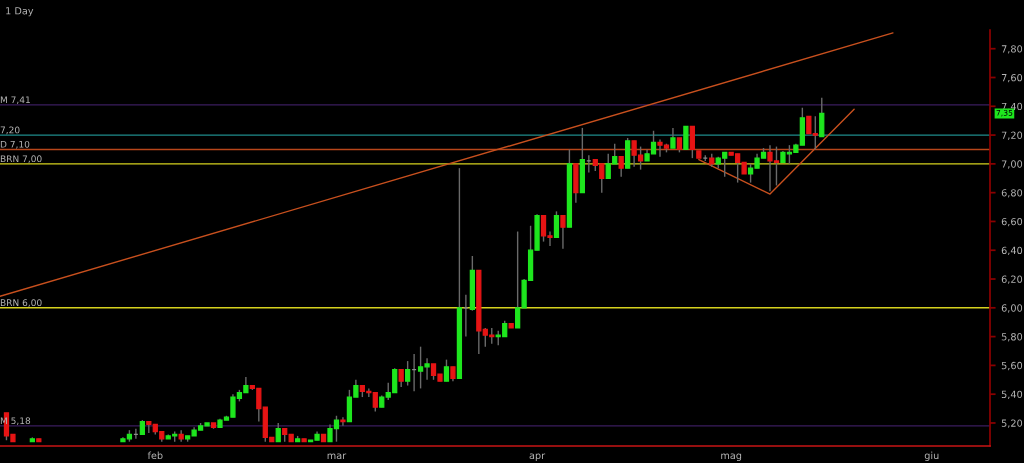  I want to click on y-tick-label: 7,60, so click(1012, 78).